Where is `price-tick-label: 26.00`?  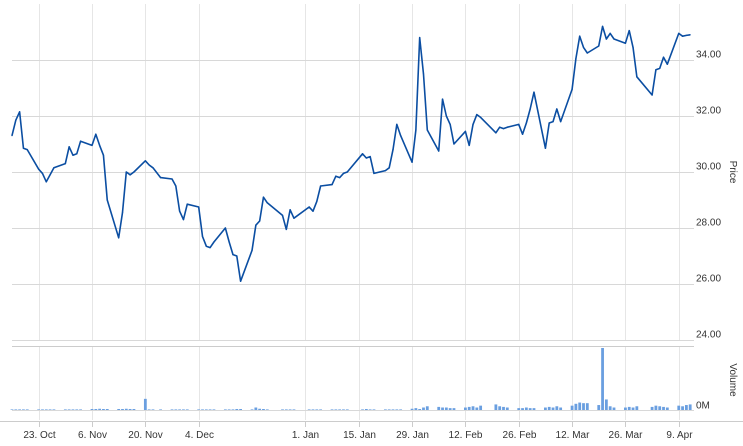
price-tick-label: 26.00 is located at coordinates (708, 279).